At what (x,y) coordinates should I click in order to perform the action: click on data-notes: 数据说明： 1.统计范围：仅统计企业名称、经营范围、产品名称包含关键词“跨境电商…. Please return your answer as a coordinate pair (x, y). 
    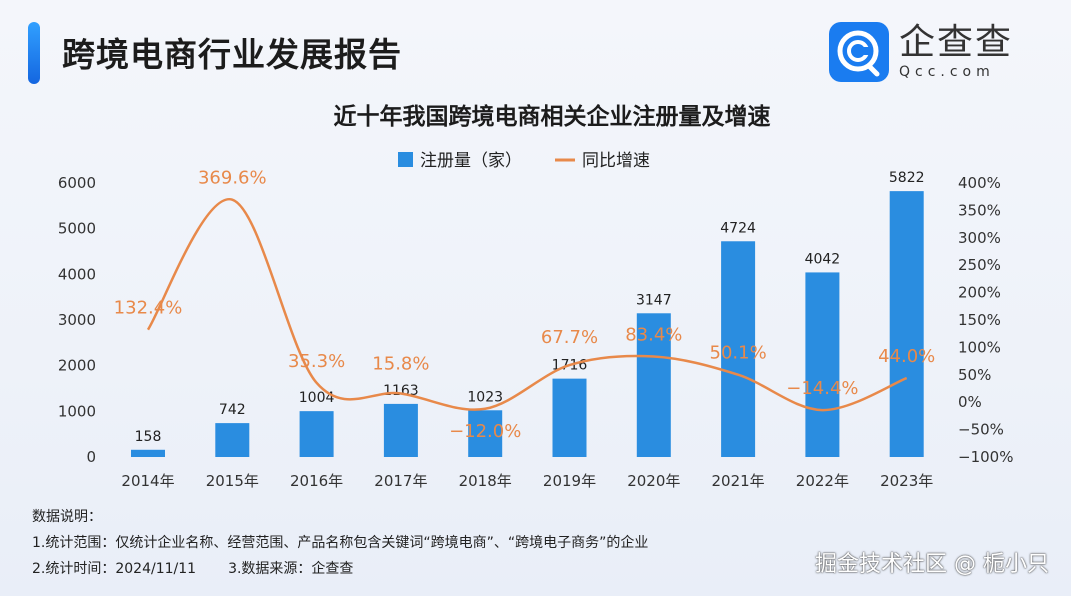
    Looking at the image, I should click on (340, 543).